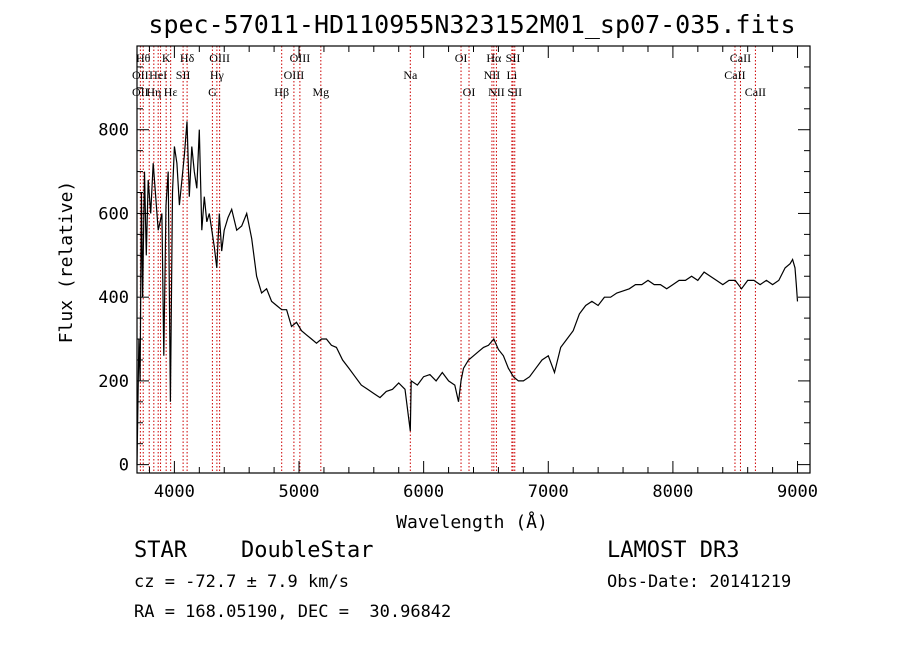 Image resolution: width=900 pixels, height=649 pixels. Describe the element at coordinates (293, 612) in the screenshot. I see `coordinates: RA = 168.05190, DEC = 30.96842` at that location.